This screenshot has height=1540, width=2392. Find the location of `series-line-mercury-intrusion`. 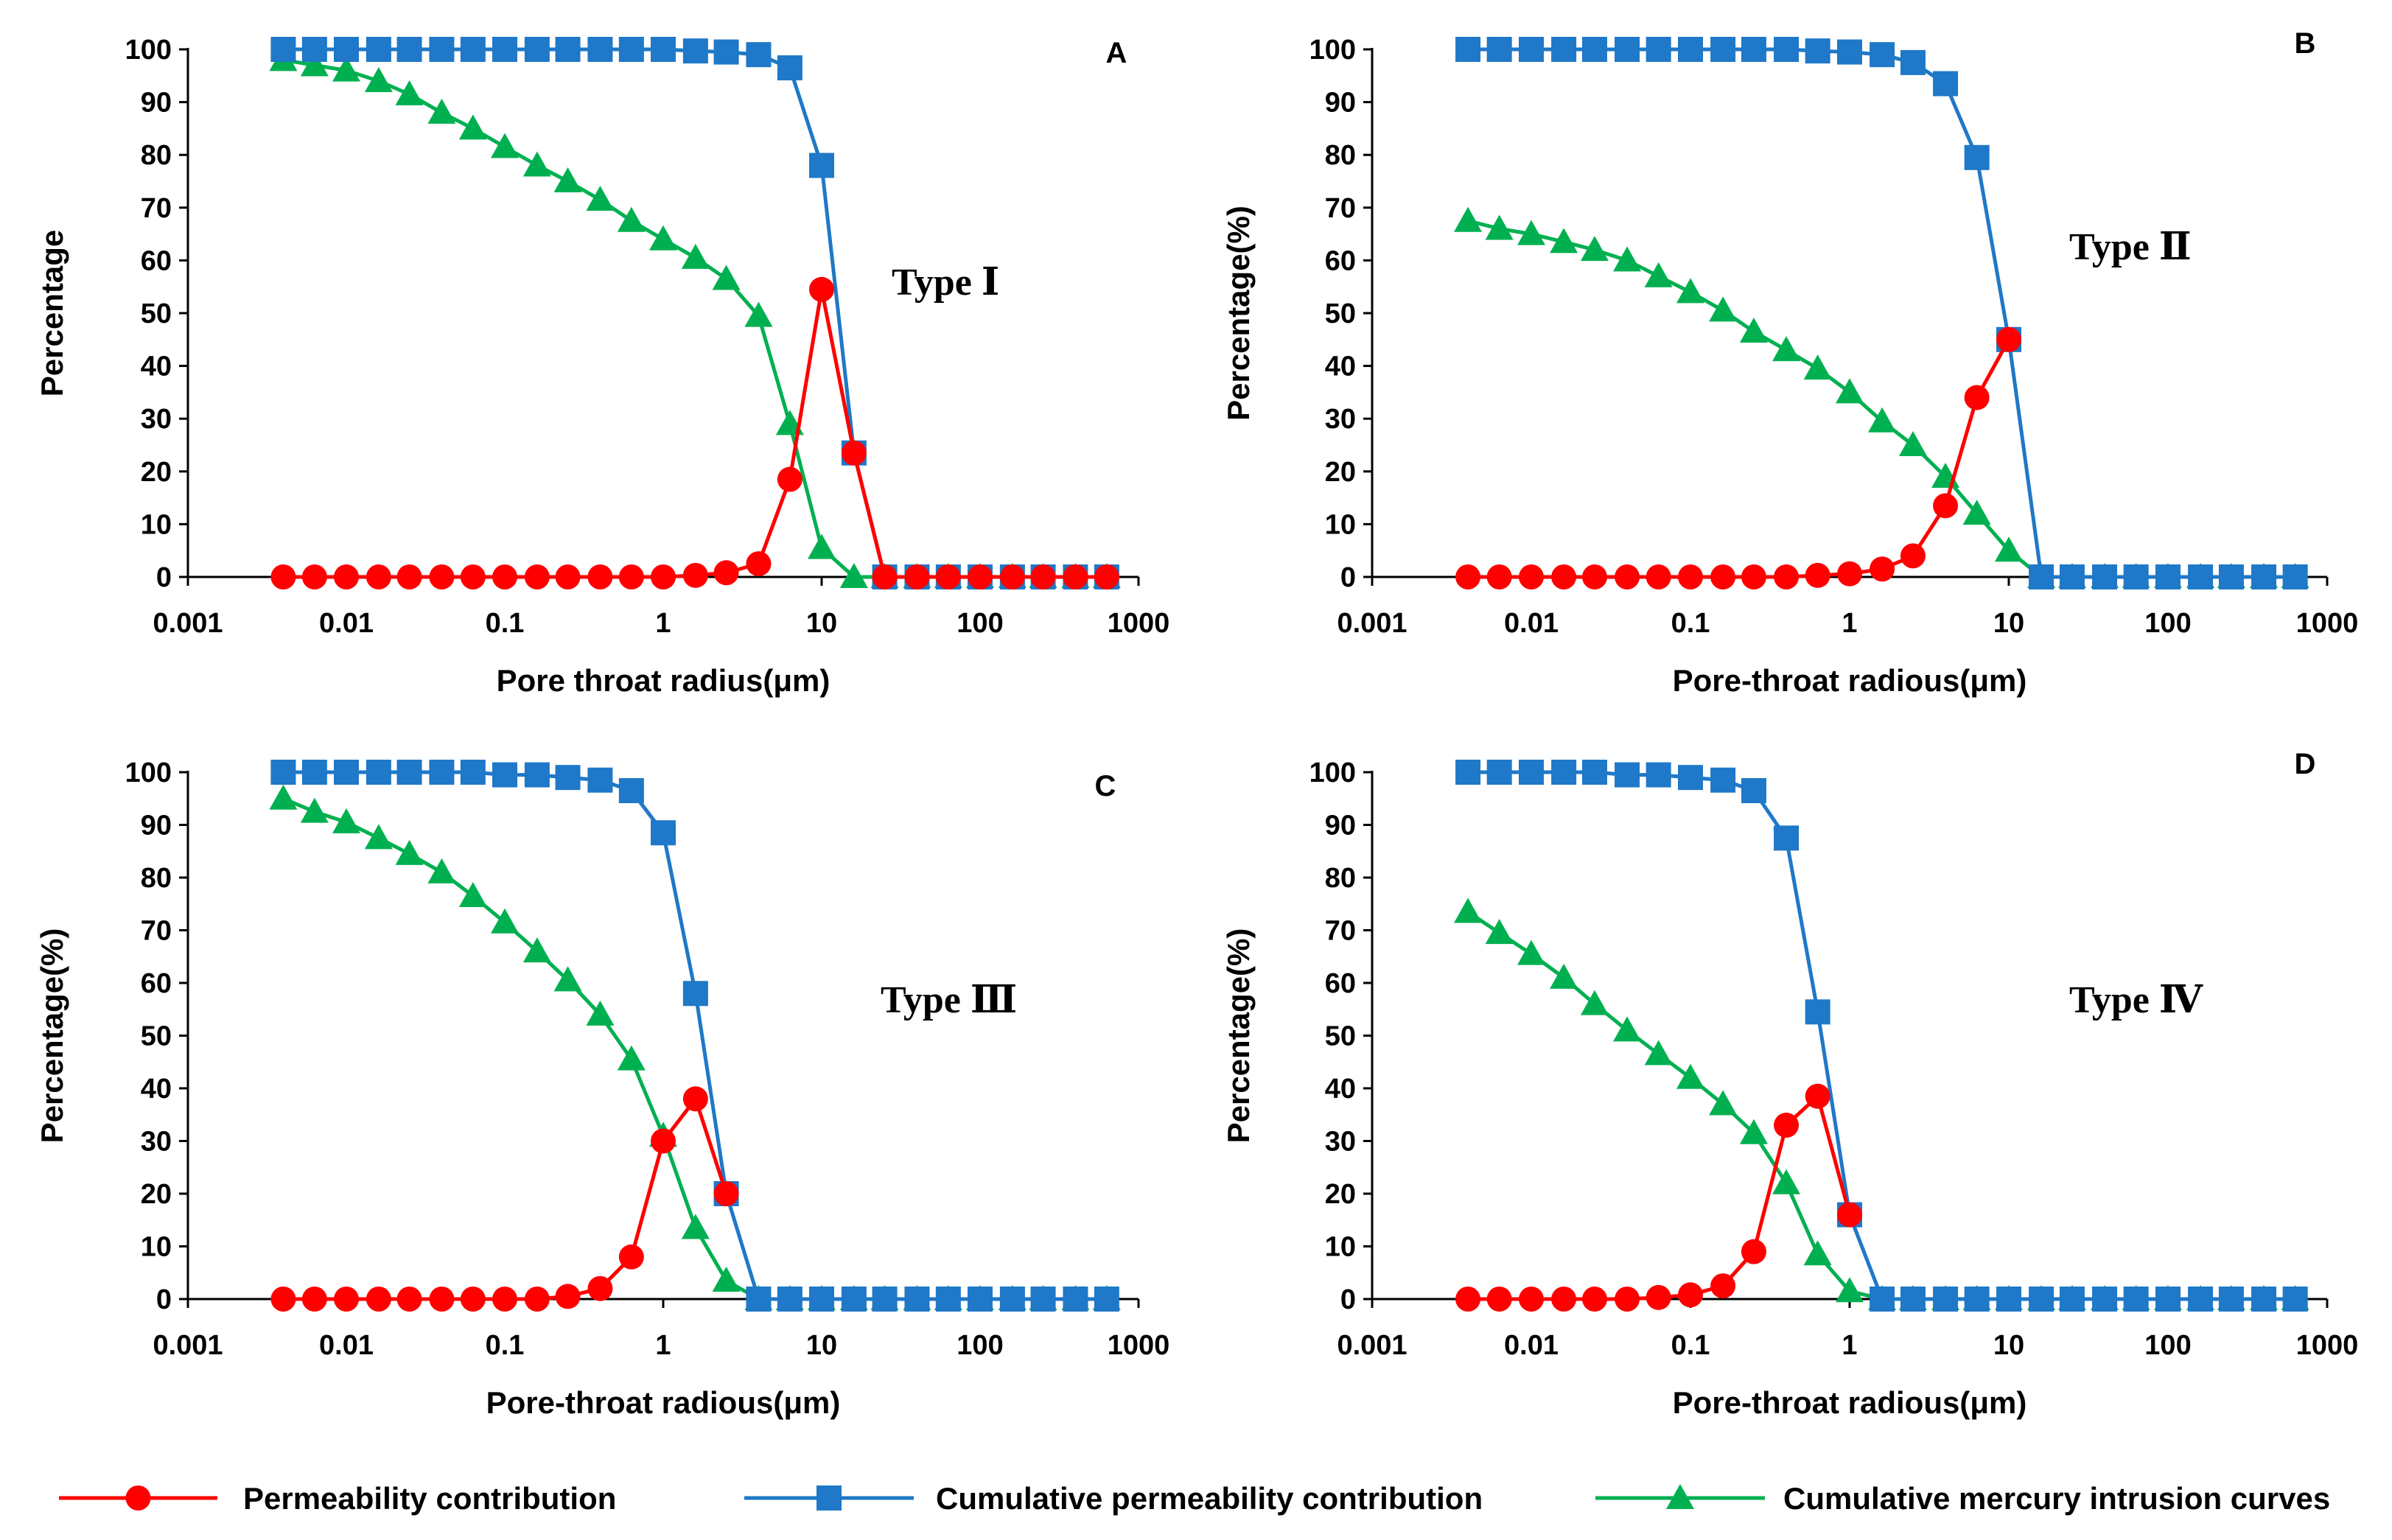

series-line-mercury-intrusion is located at coordinates (1881, 399).